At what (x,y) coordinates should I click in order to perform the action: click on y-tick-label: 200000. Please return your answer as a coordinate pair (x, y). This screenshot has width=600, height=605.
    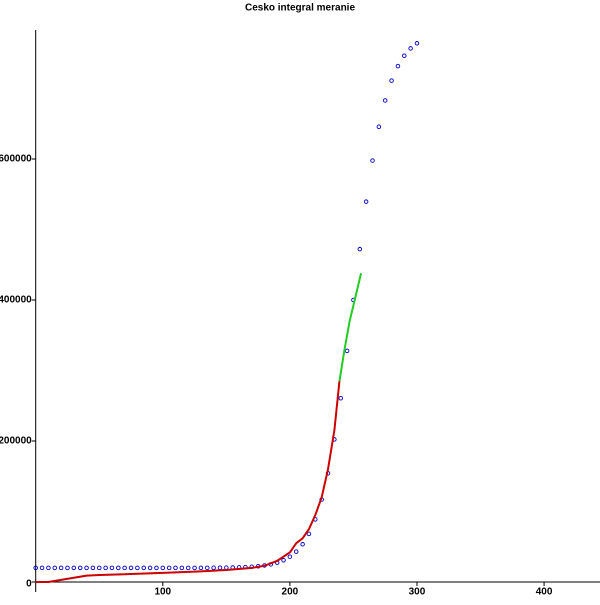
    Looking at the image, I should click on (16, 441).